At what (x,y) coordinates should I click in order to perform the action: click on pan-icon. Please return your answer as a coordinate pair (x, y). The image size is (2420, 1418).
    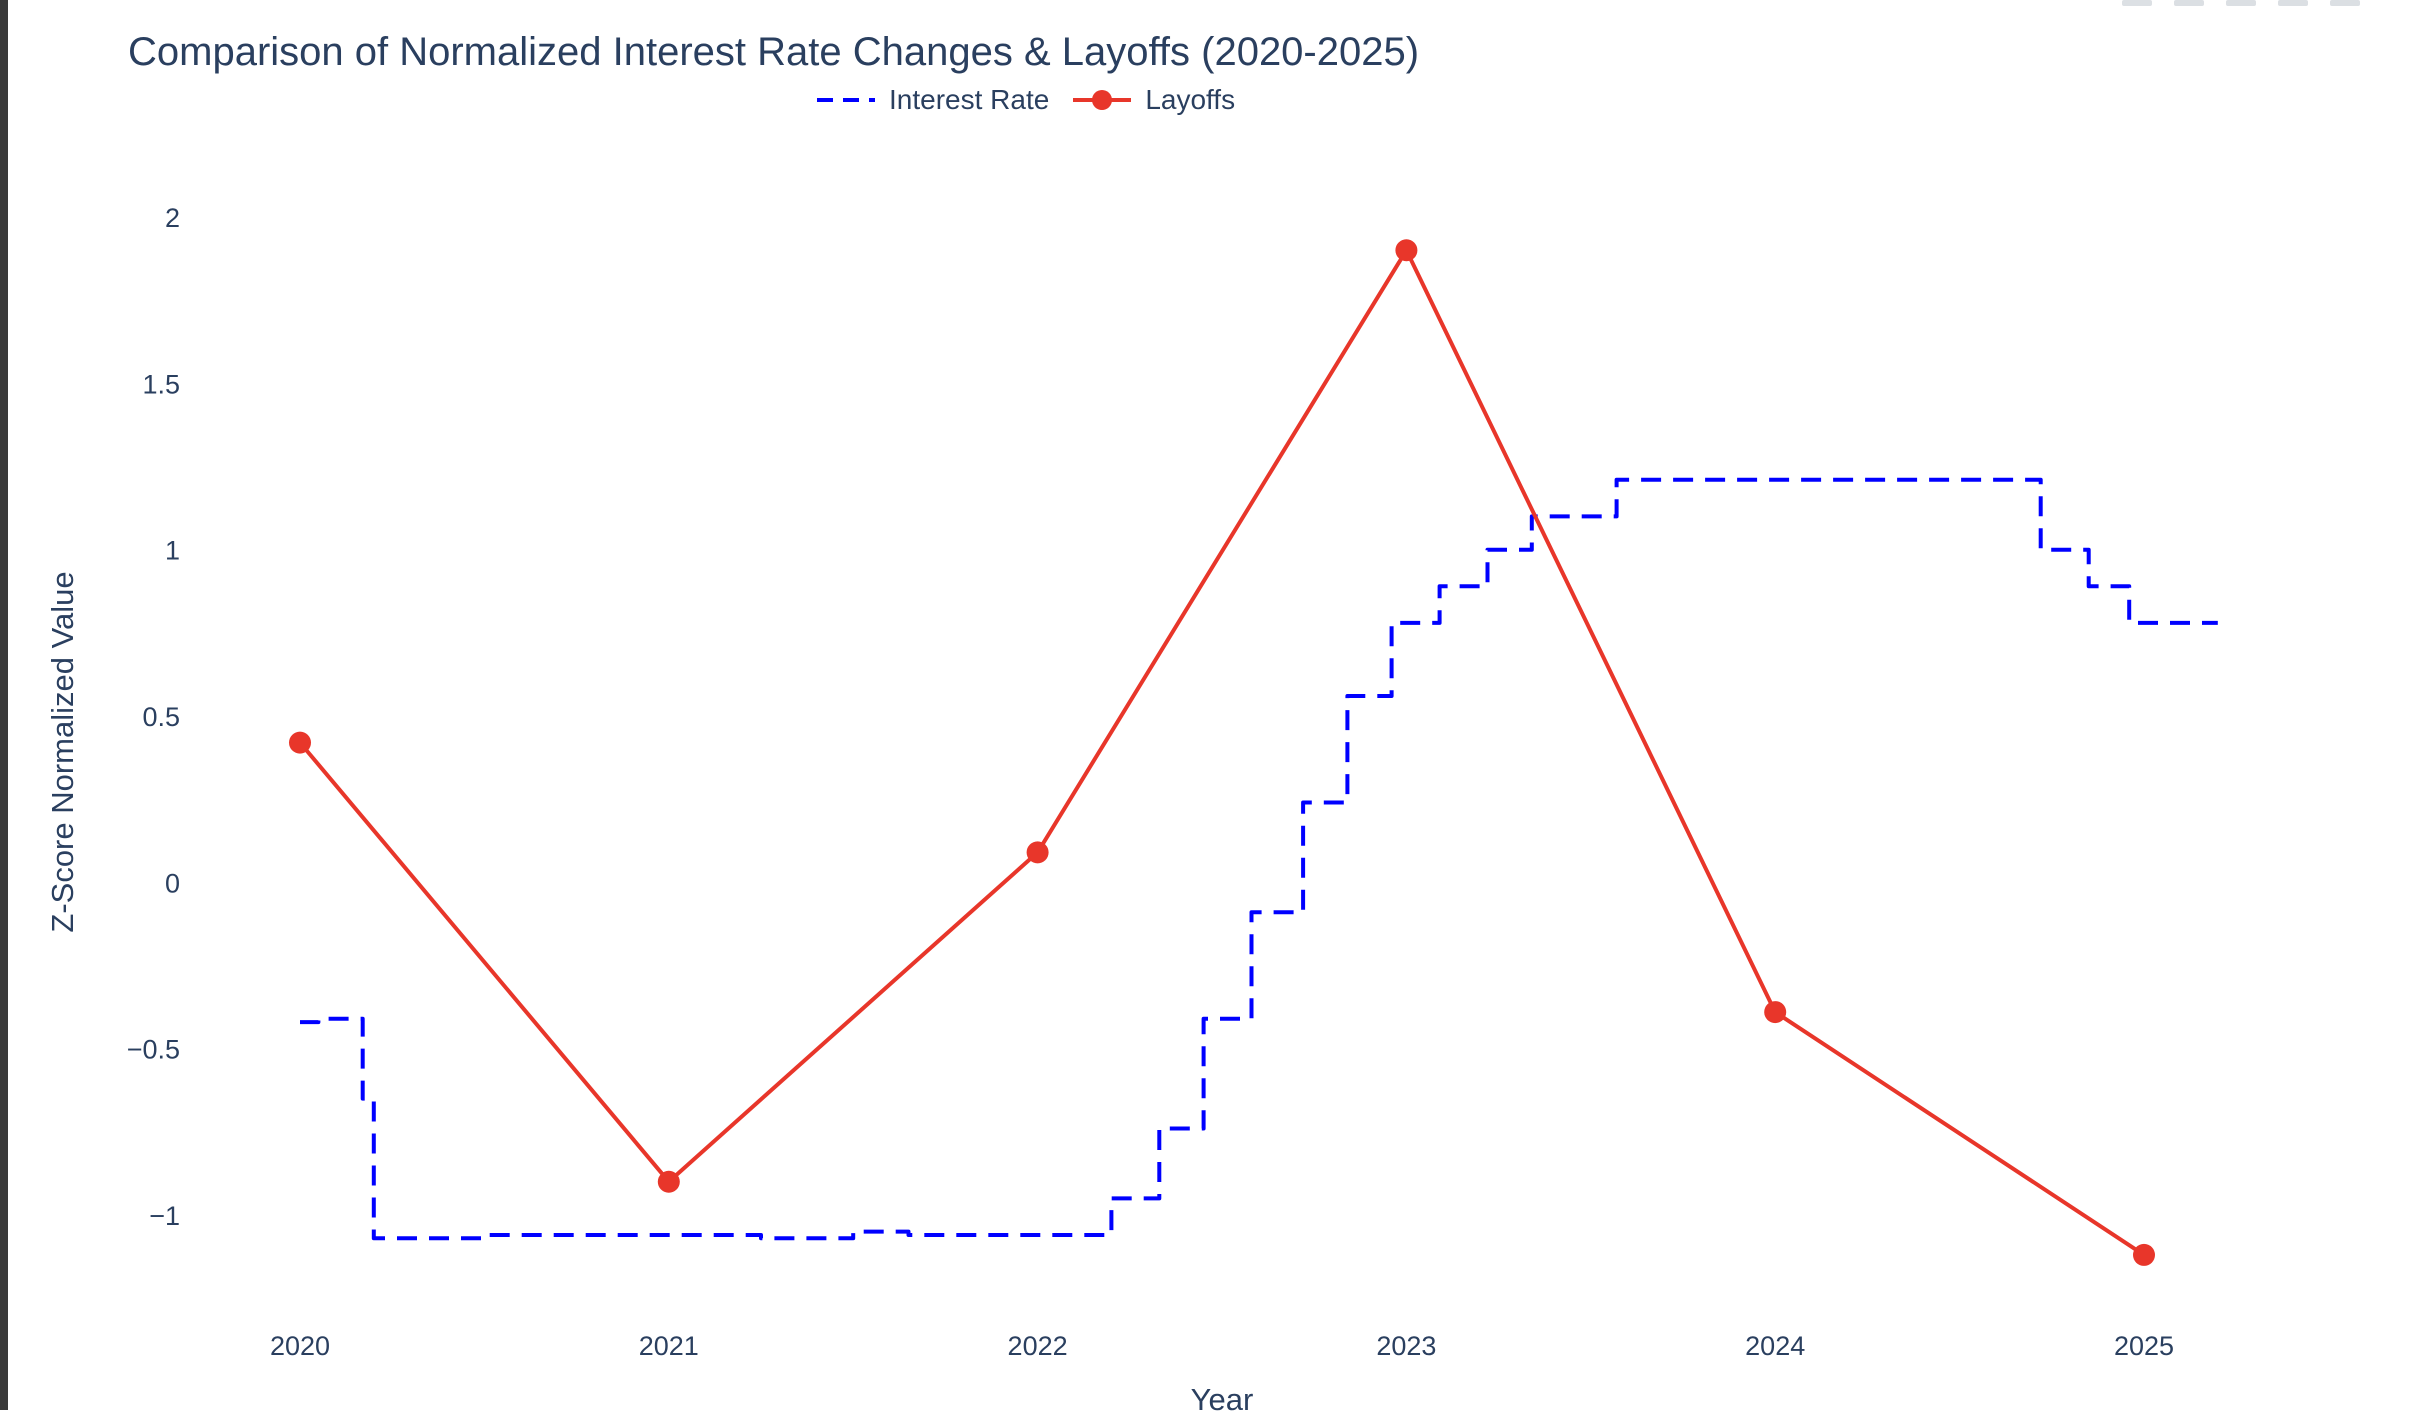
    Looking at the image, I should click on (2241, 3).